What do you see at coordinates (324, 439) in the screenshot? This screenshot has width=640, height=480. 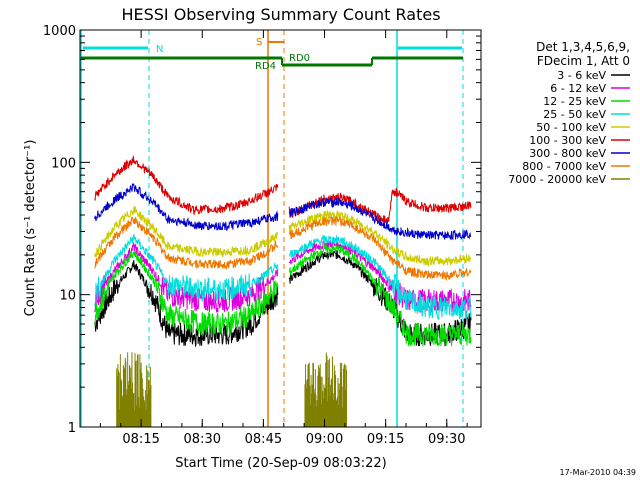 I see `x-tick-label: 09:00` at bounding box center [324, 439].